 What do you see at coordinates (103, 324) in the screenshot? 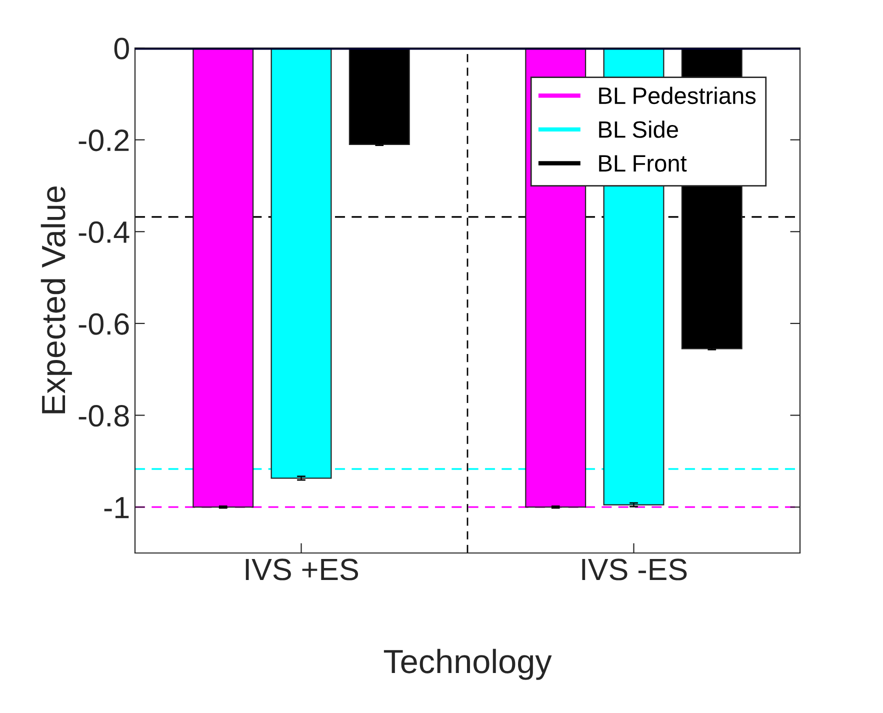
I see `y-tick-label: -0.6` at bounding box center [103, 324].